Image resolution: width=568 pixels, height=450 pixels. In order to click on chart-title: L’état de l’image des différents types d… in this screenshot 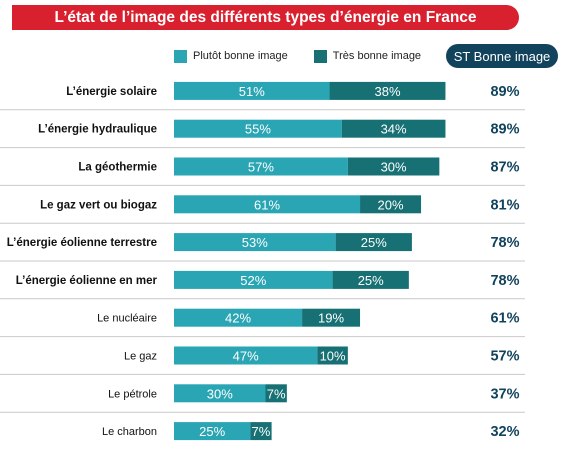, I will do `click(265, 17)`.